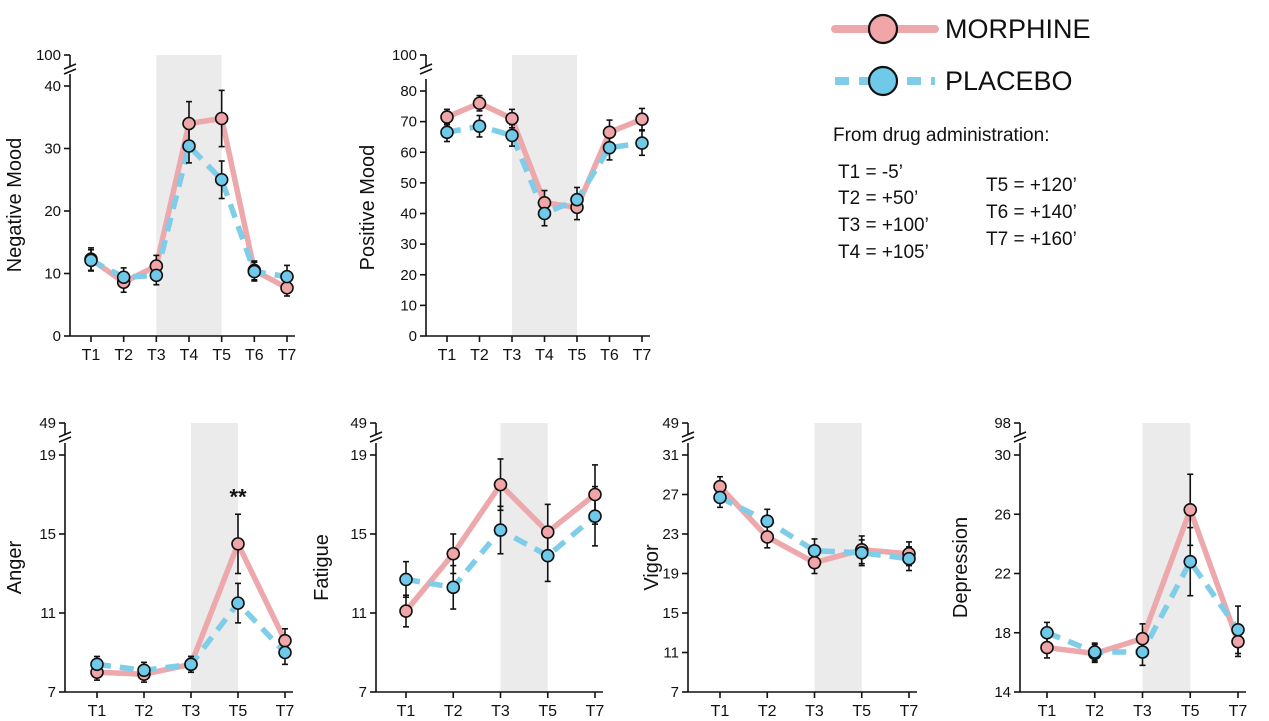 This screenshot has width=1269, height=721. I want to click on y-tick-label: 40, so click(52, 86).